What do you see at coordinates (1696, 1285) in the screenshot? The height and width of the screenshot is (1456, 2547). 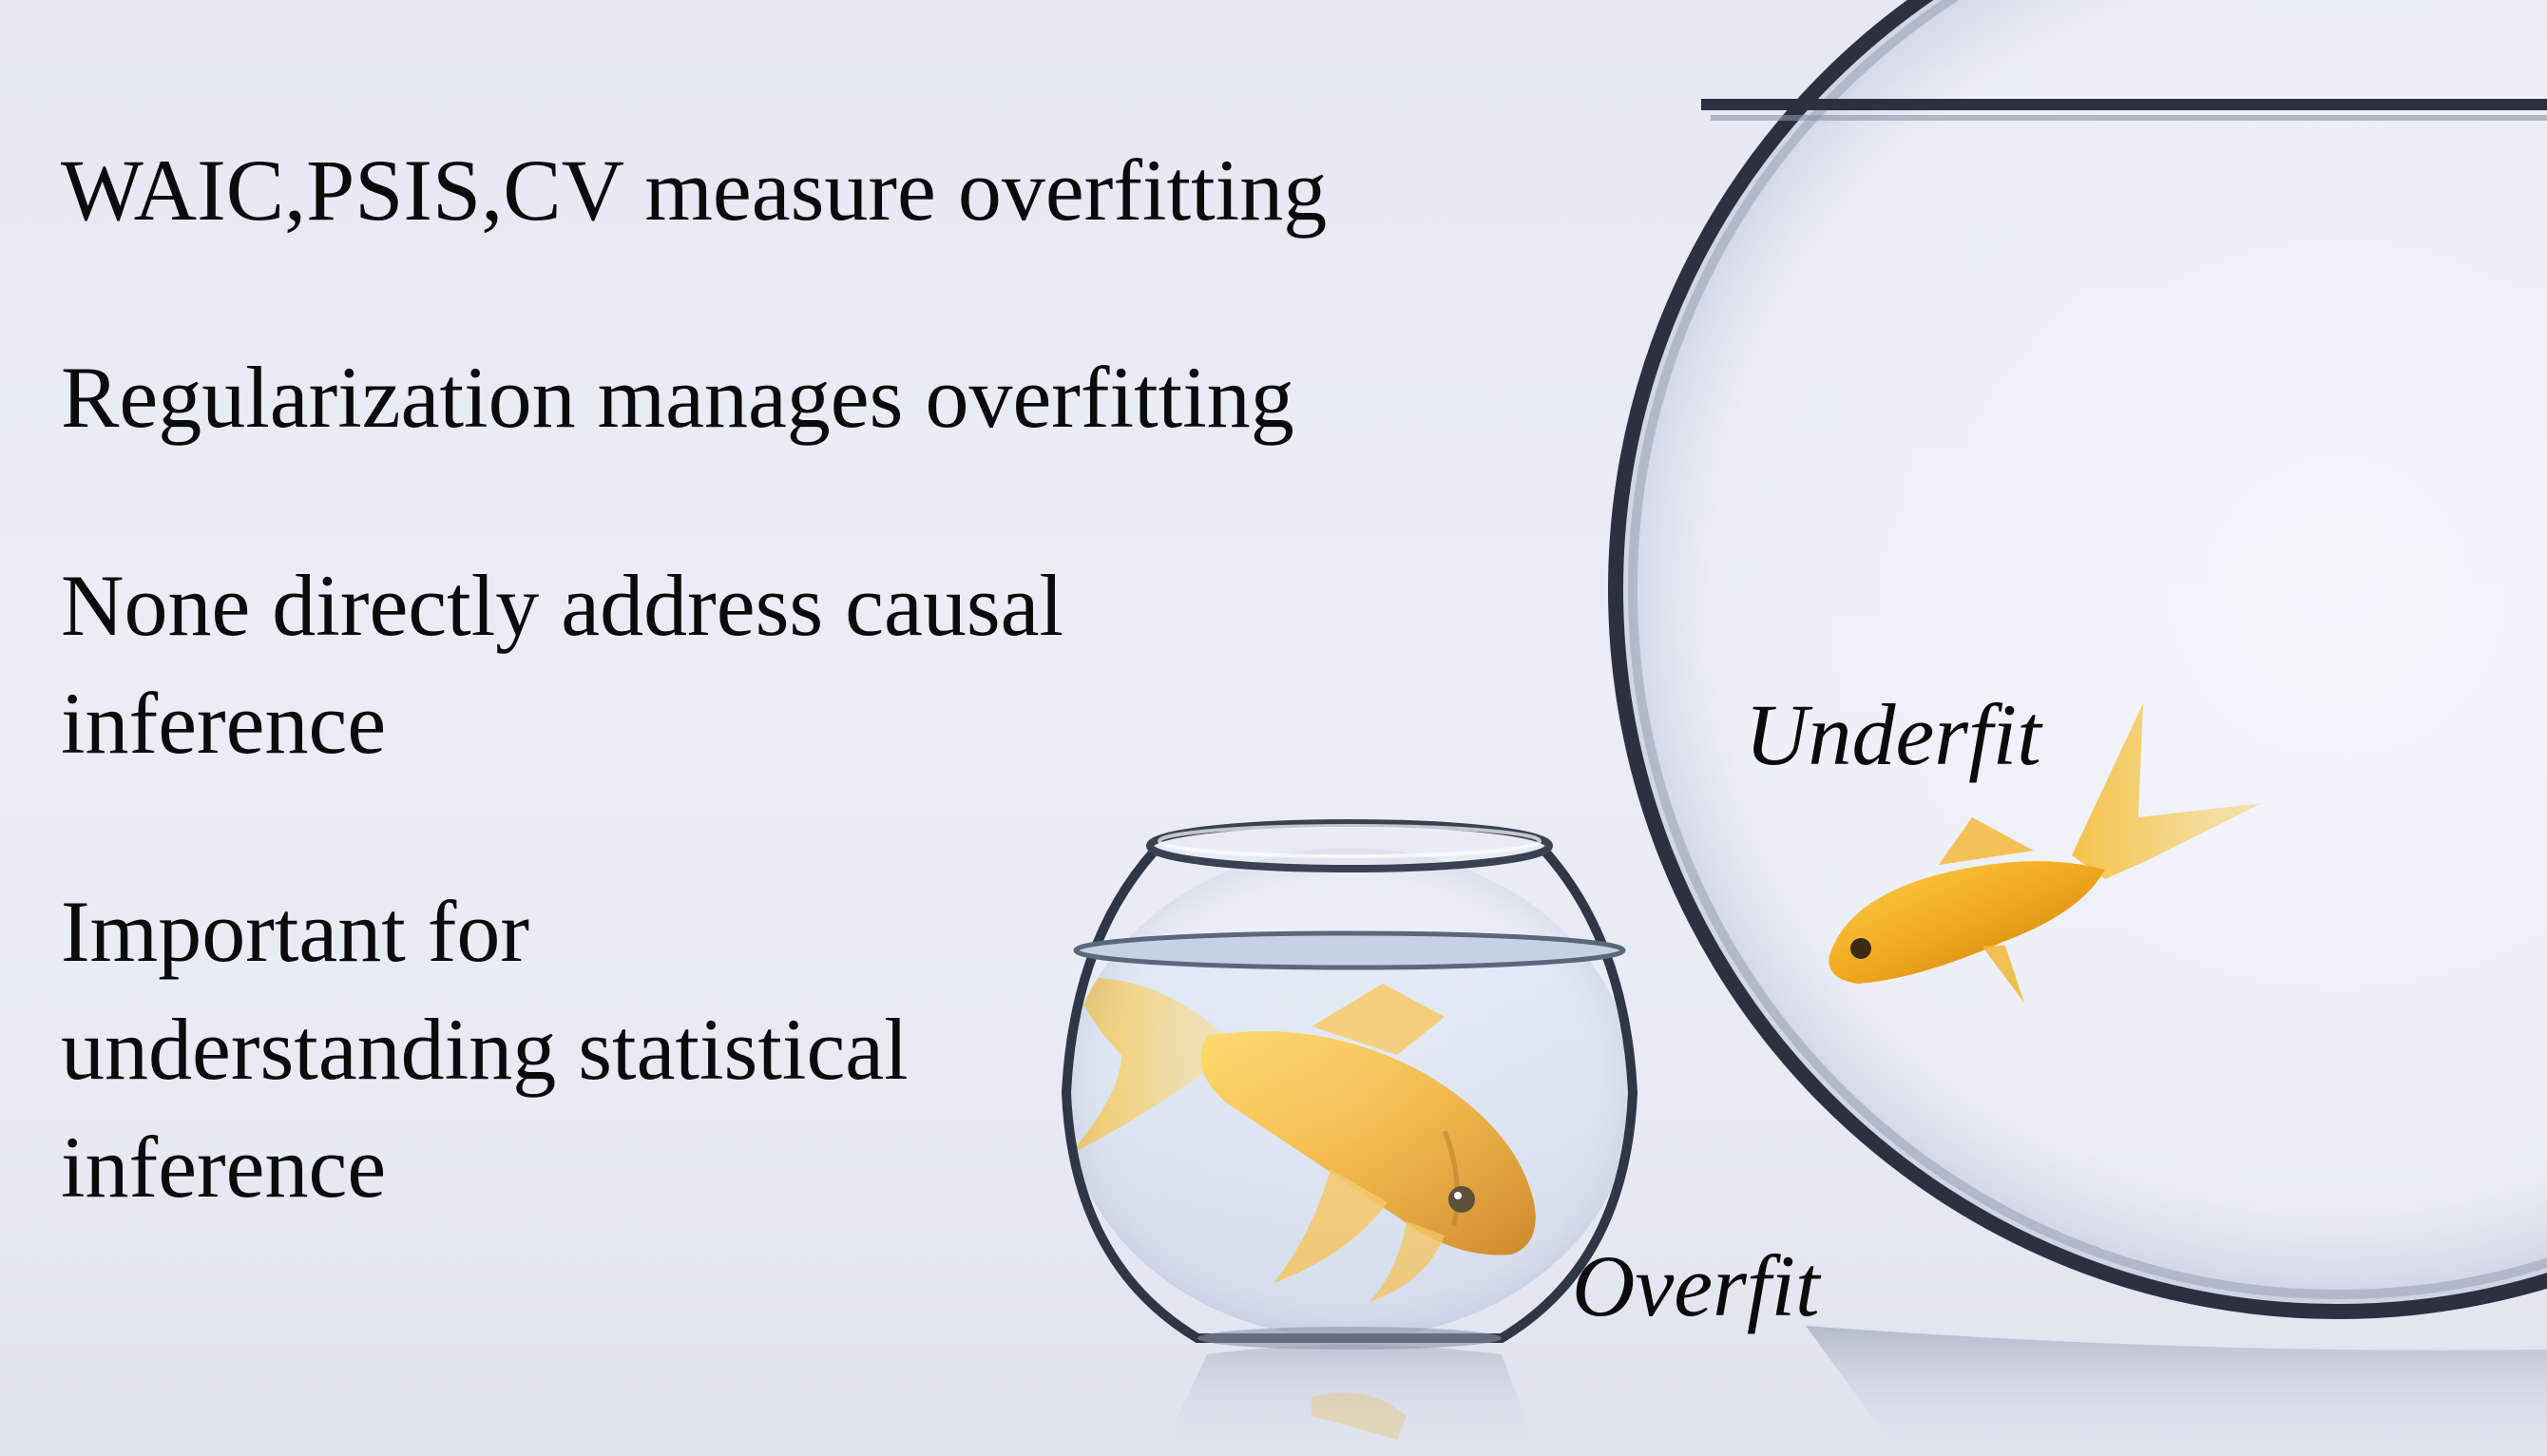 I see `label-overfit: Overfit` at bounding box center [1696, 1285].